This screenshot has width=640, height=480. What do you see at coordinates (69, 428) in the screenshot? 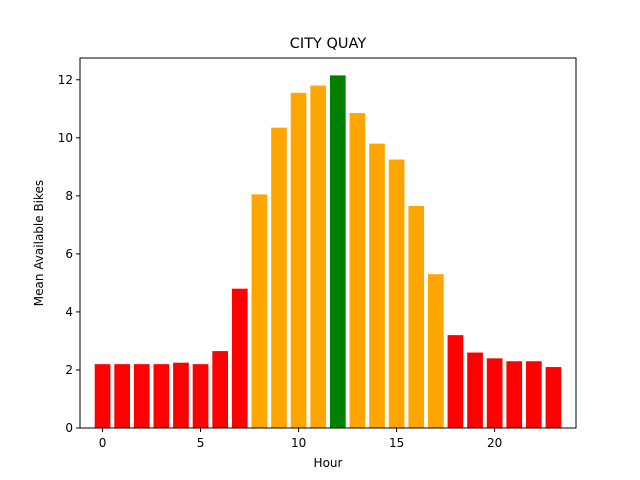
I see `y-tick-label: 0` at bounding box center [69, 428].